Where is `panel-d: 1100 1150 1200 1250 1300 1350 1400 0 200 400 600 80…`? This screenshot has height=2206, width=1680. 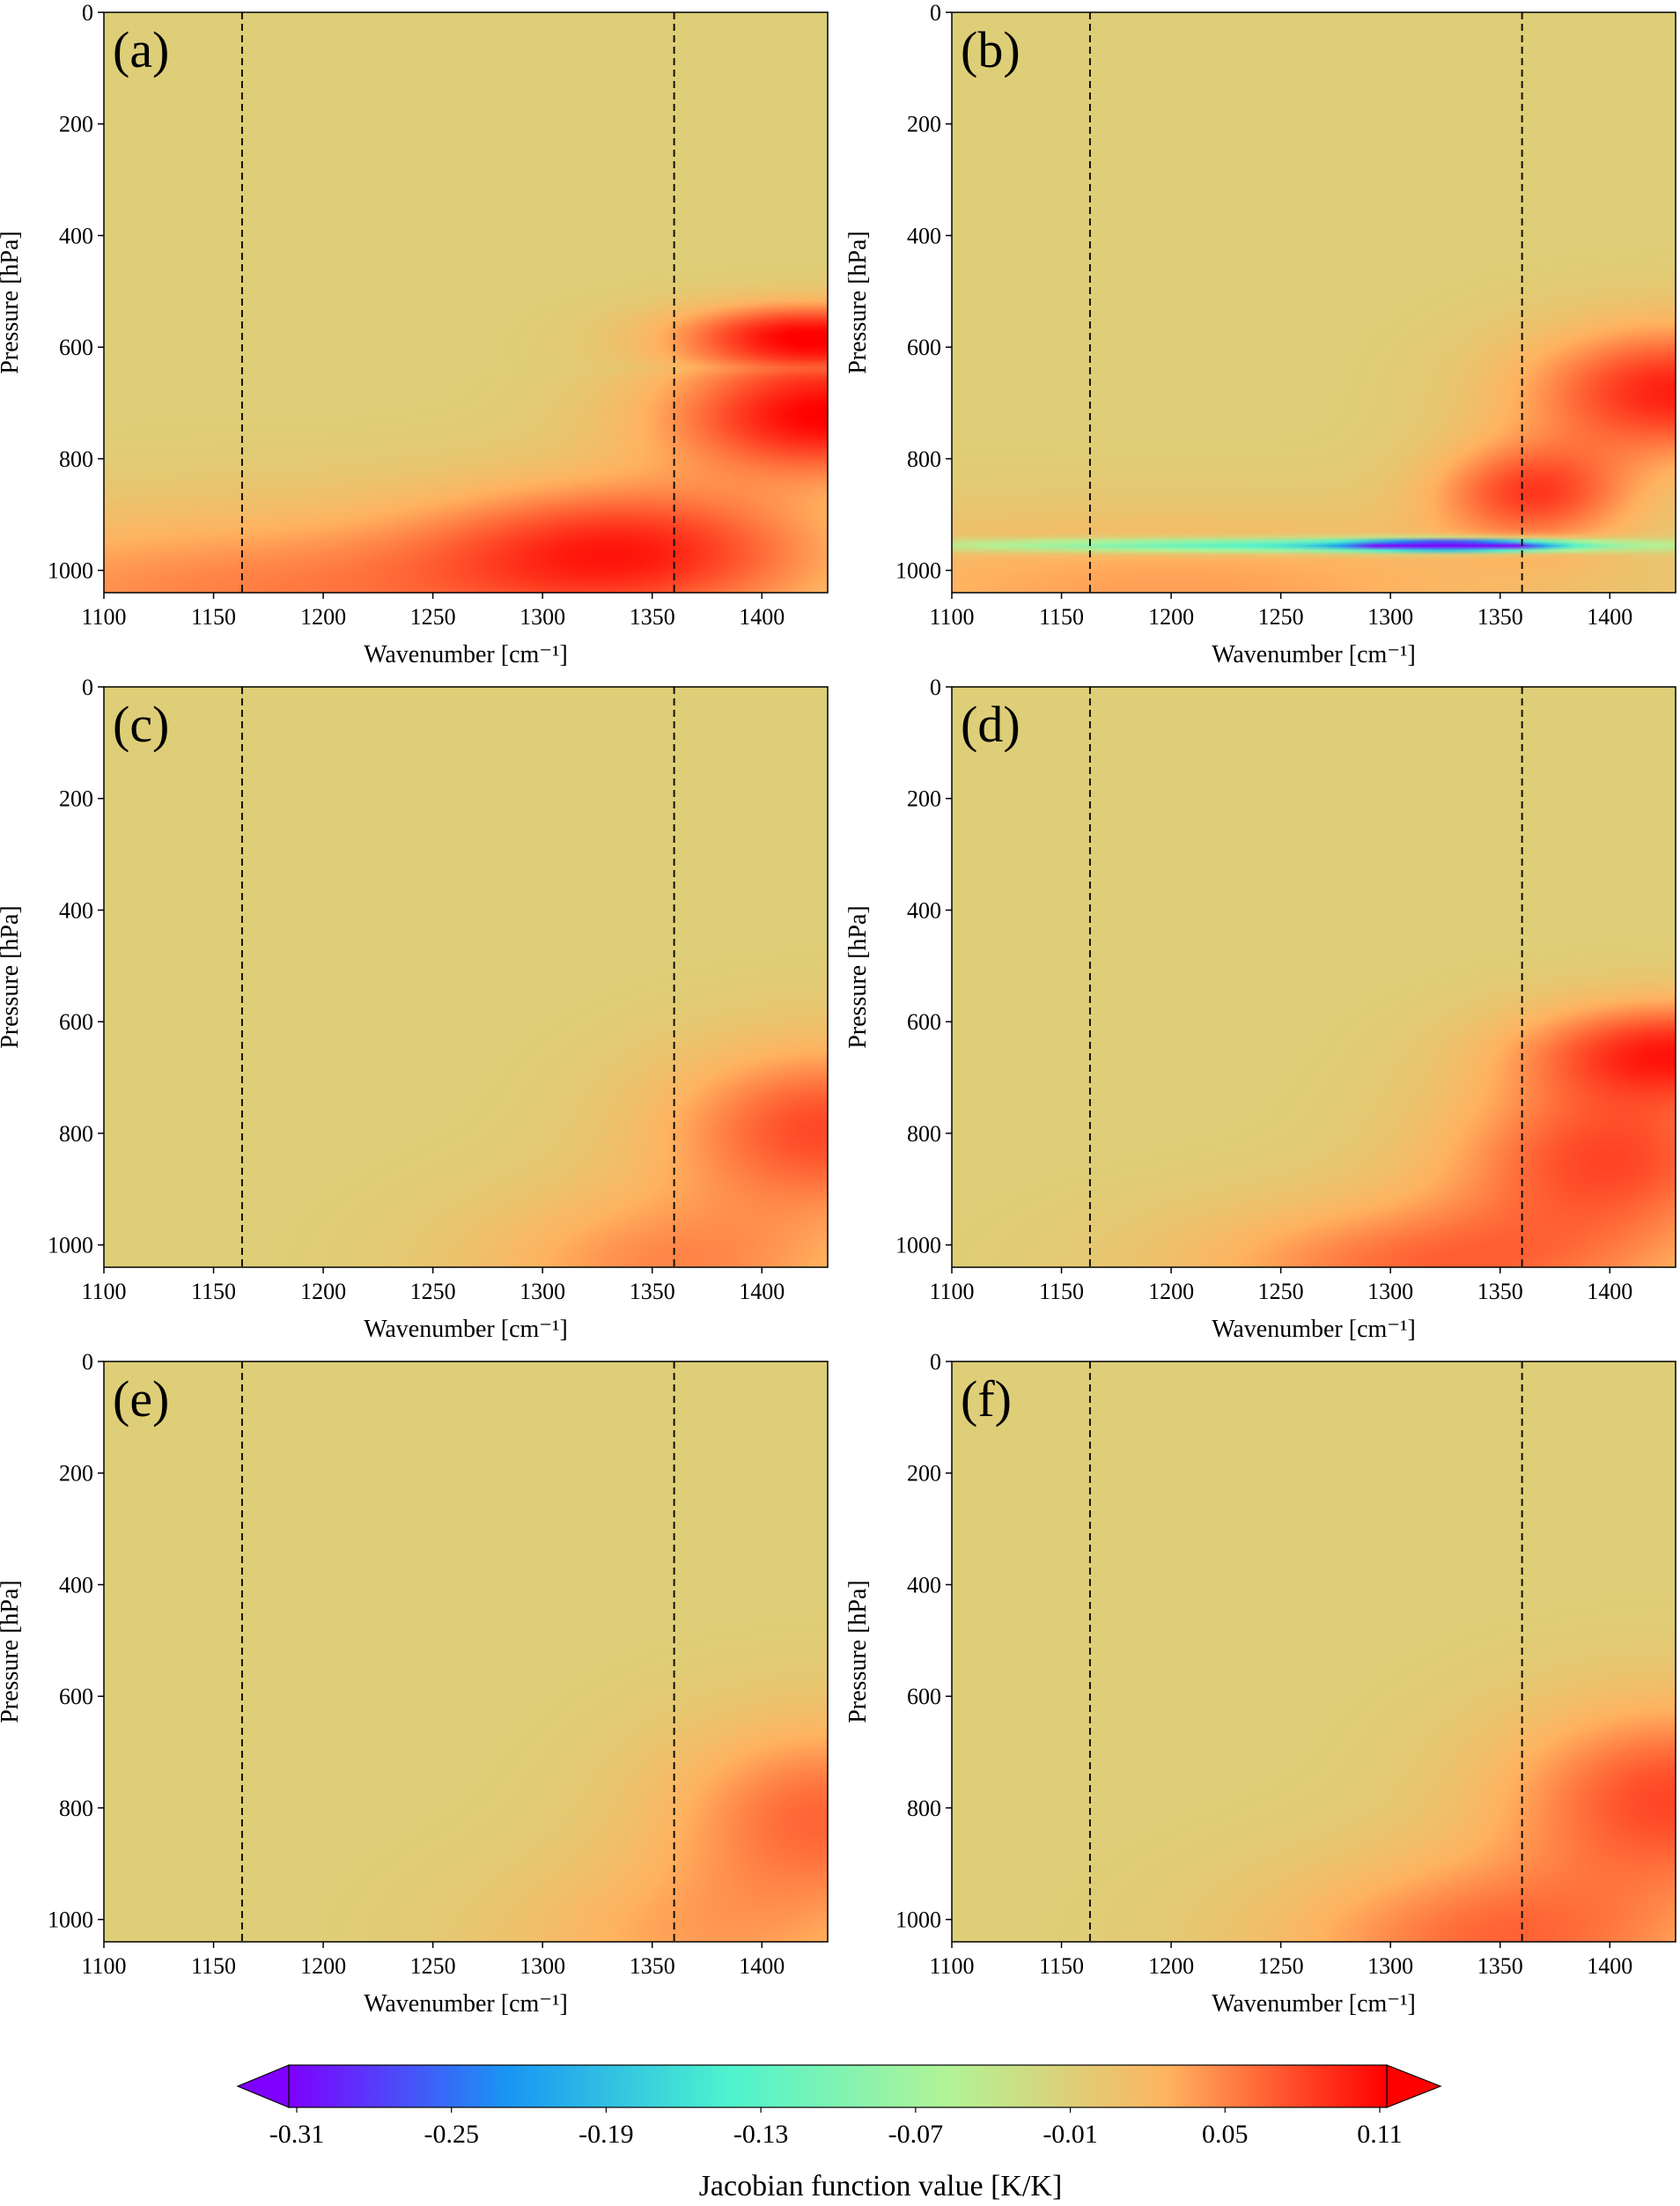 panel-d: 1100 1150 1200 1250 1300 1350 1400 0 200 400 600 80… is located at coordinates (1260, 1009).